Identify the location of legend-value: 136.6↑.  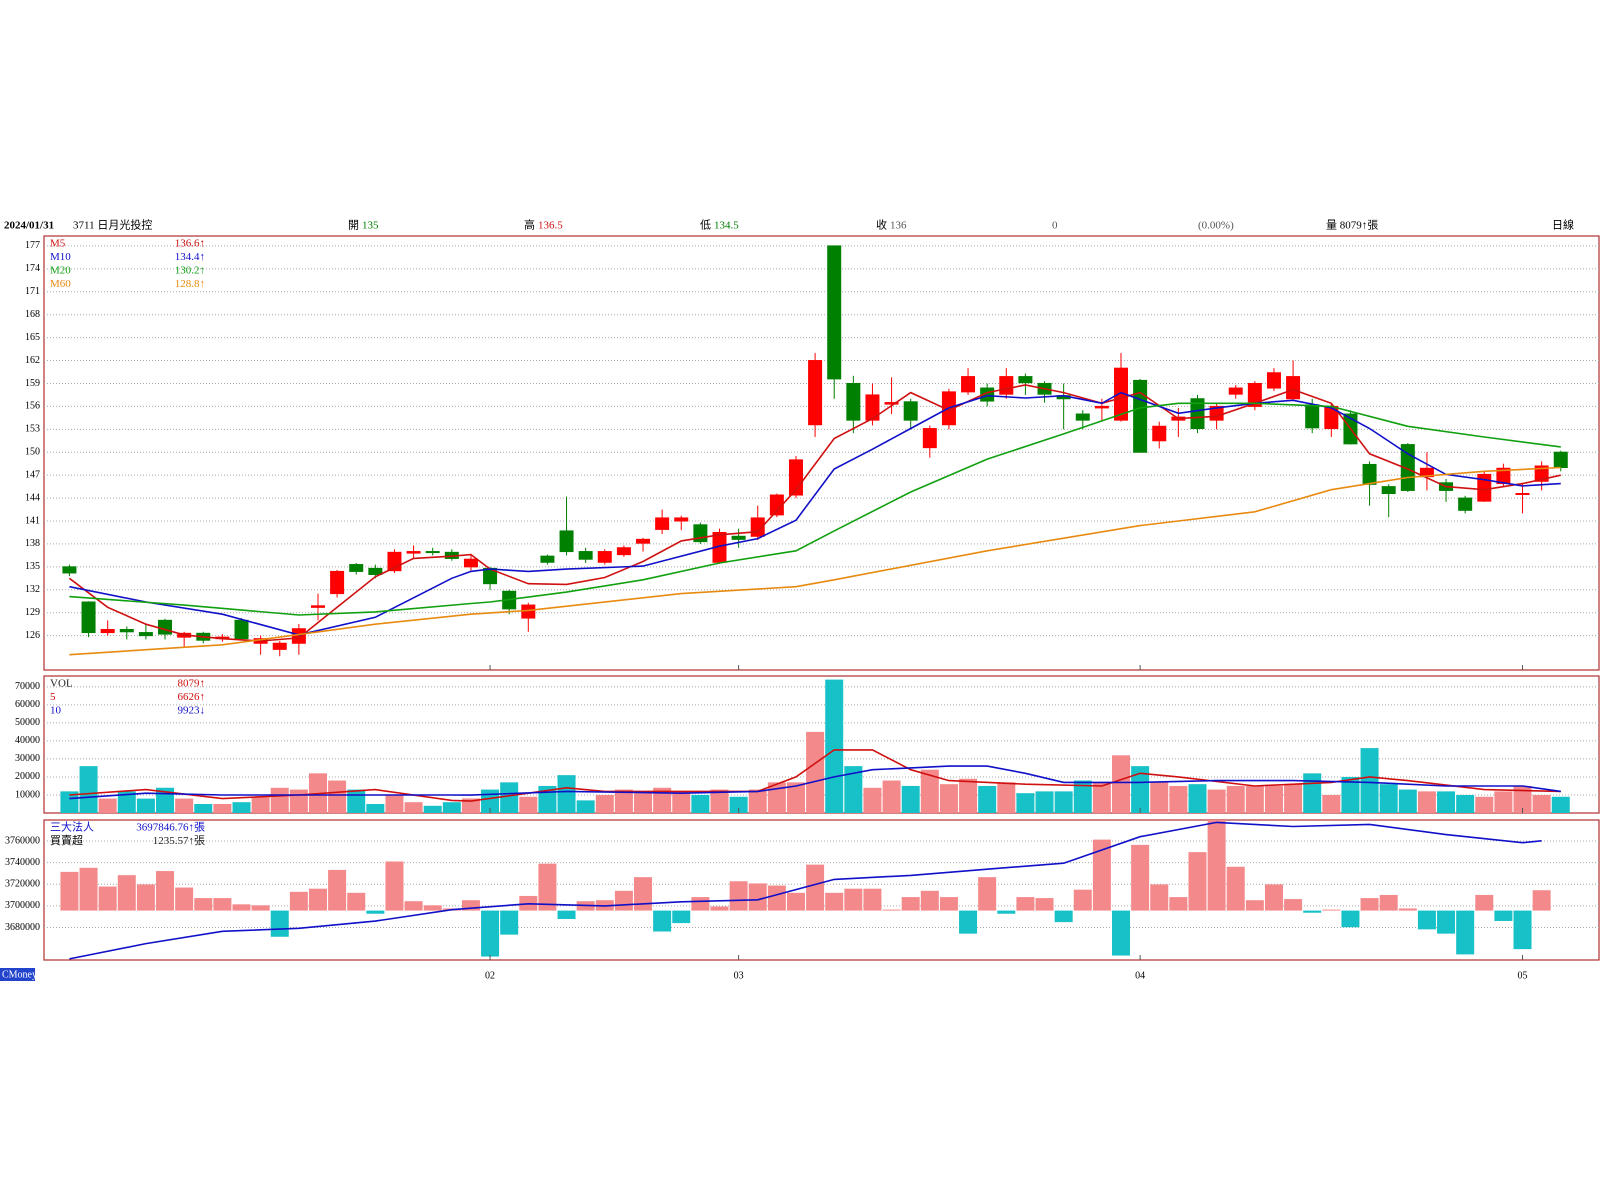
(190, 244).